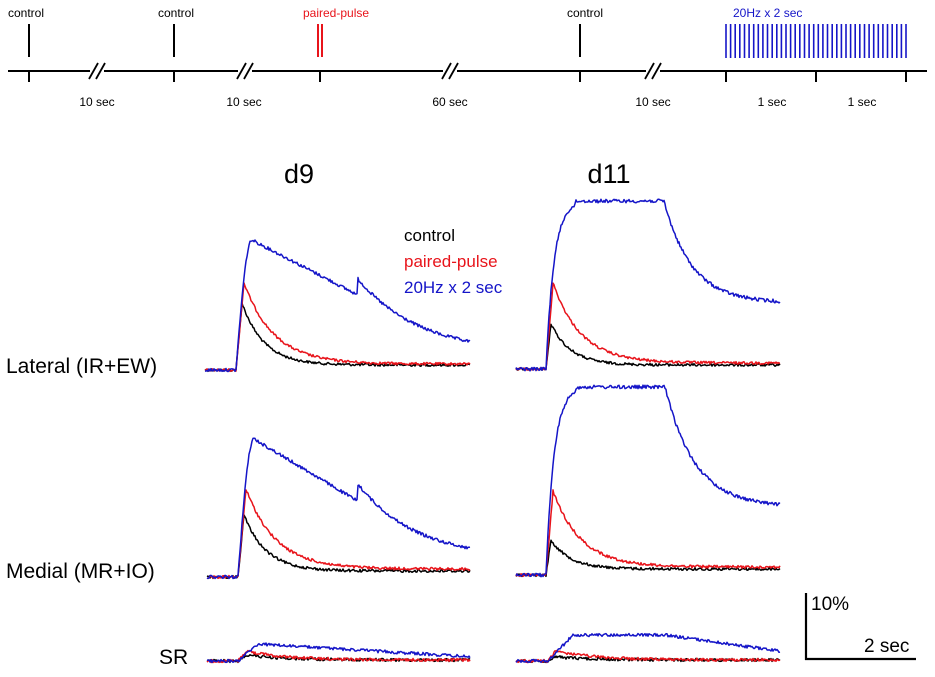 The height and width of the screenshot is (677, 935). I want to click on scale-bar-time-label: 2 sec, so click(886, 646).